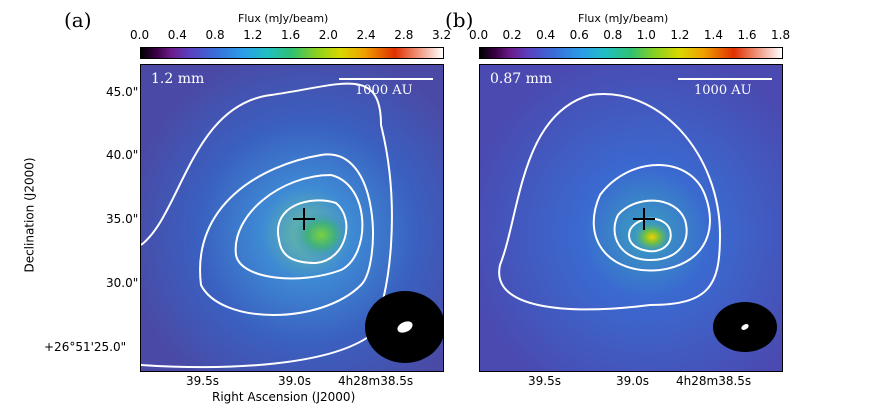  Describe the element at coordinates (122, 283) in the screenshot. I see `y-tick: 30.0"` at that location.